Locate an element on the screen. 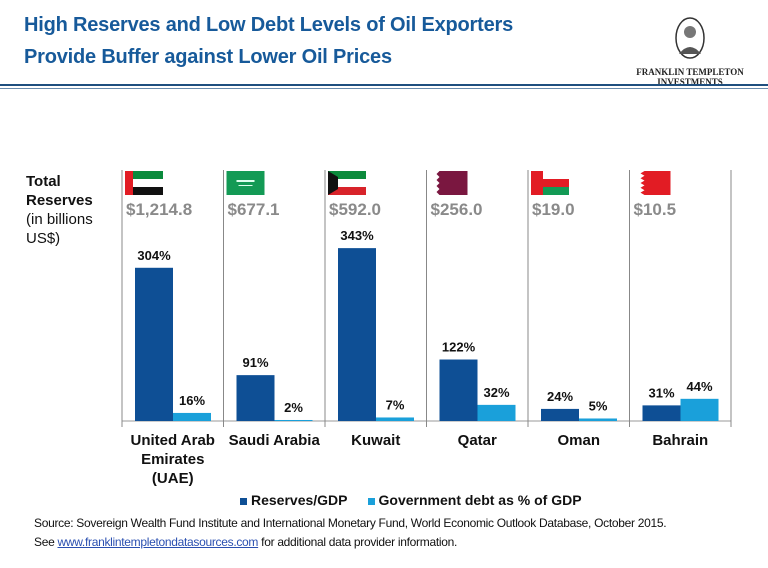 This screenshot has width=768, height=568. data-label: 304% is located at coordinates (154, 255).